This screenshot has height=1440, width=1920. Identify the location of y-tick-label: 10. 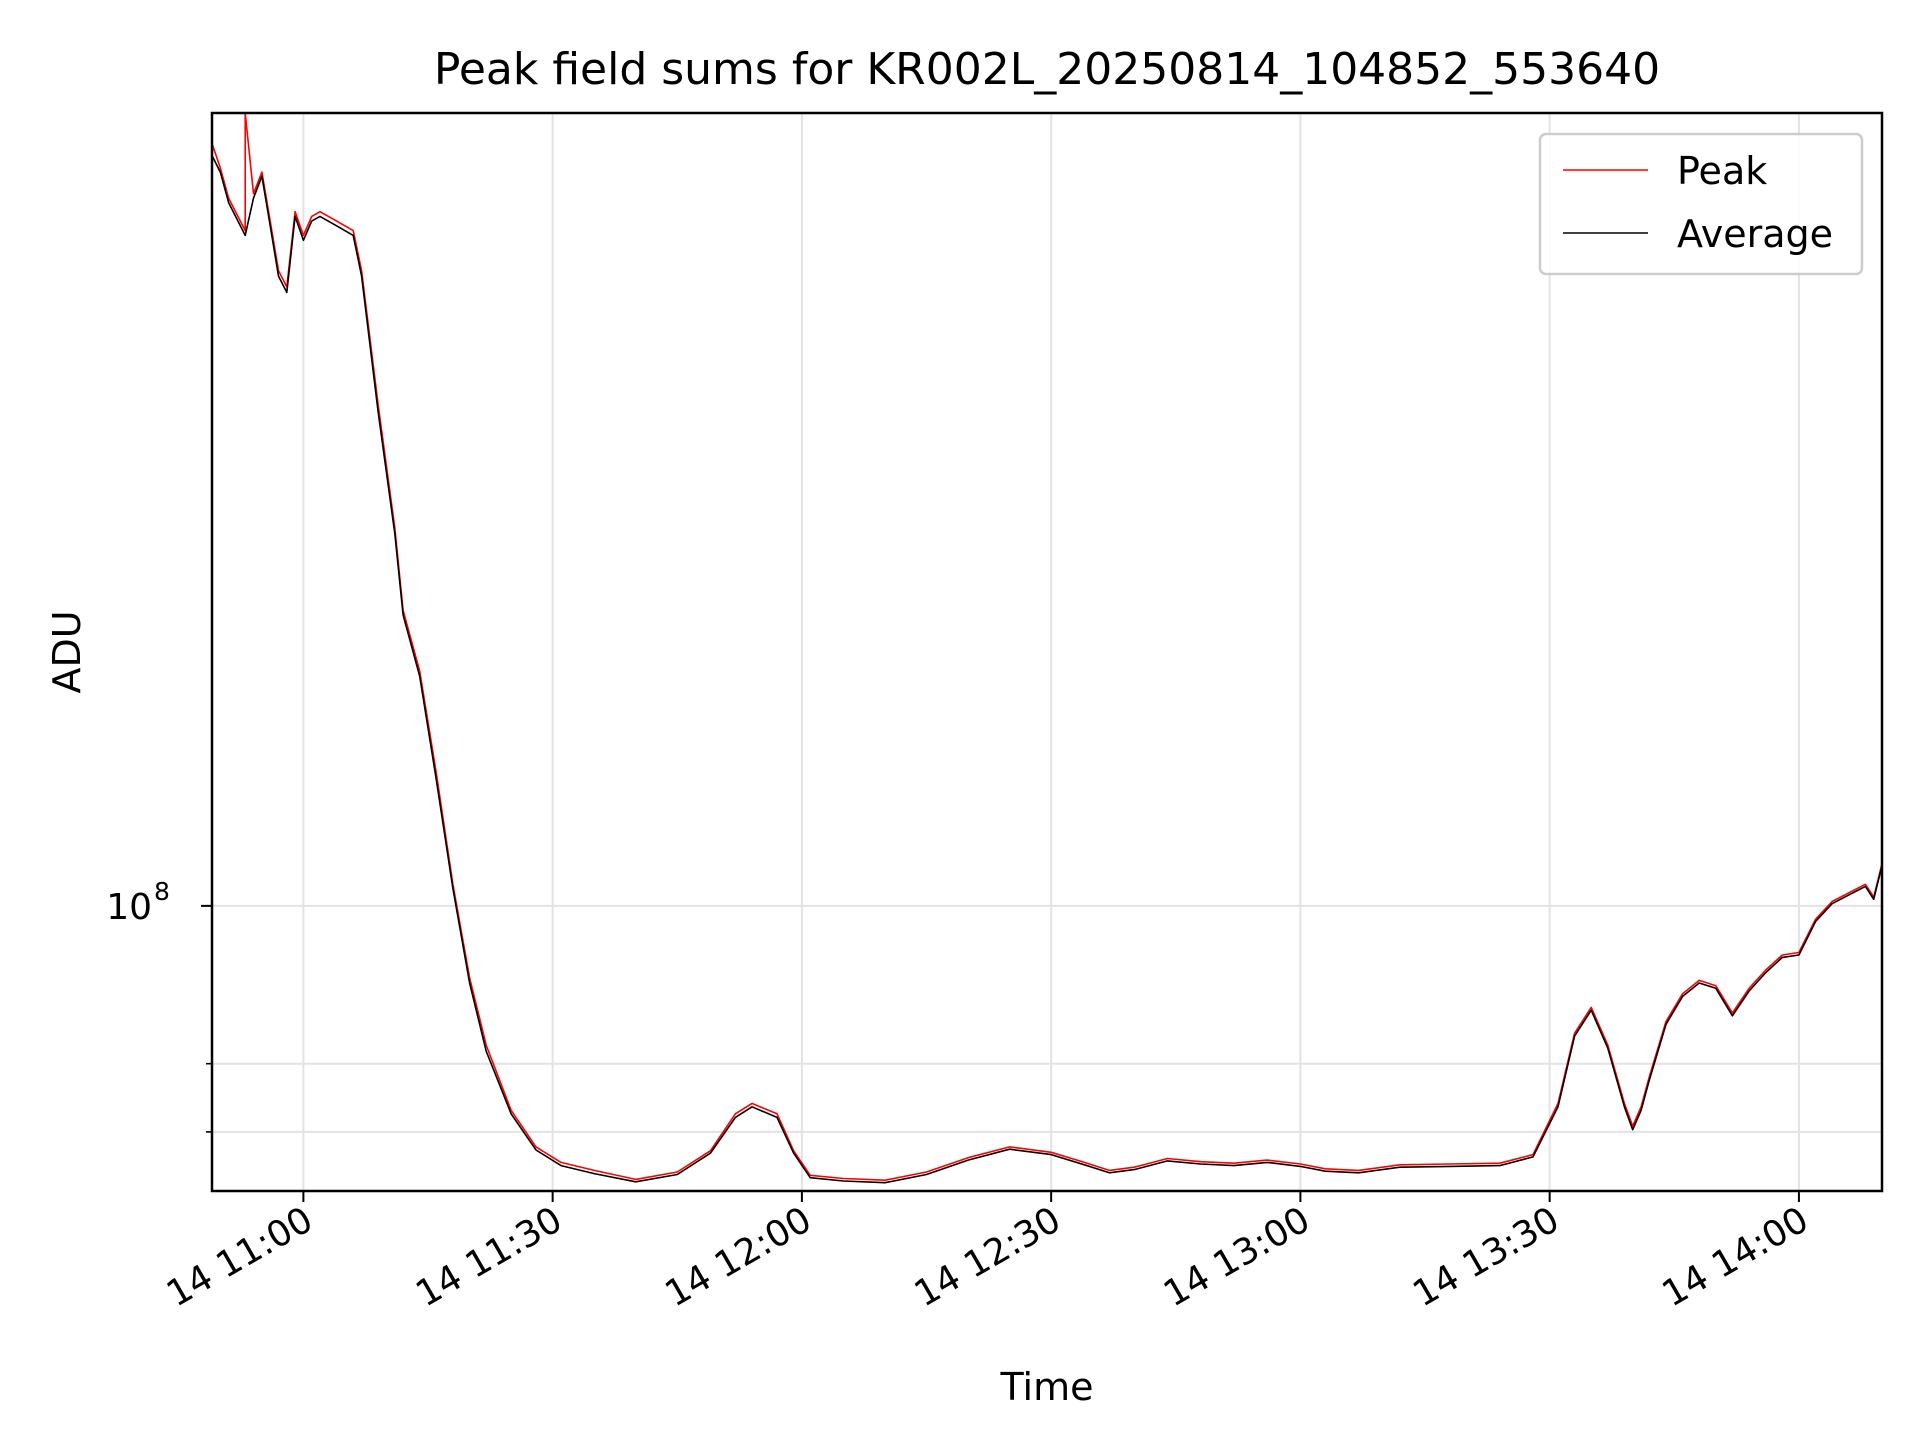
(129, 907).